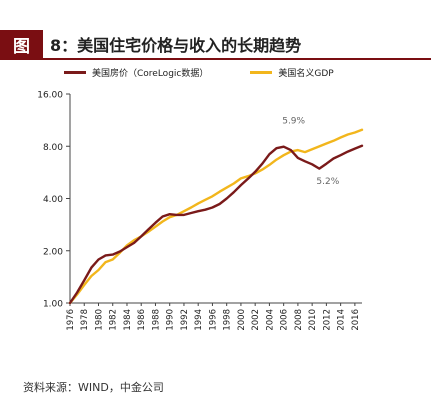 The width and height of the screenshot is (431, 401). Describe the element at coordinates (53, 200) in the screenshot. I see `y-tick-label: 4.00` at that location.